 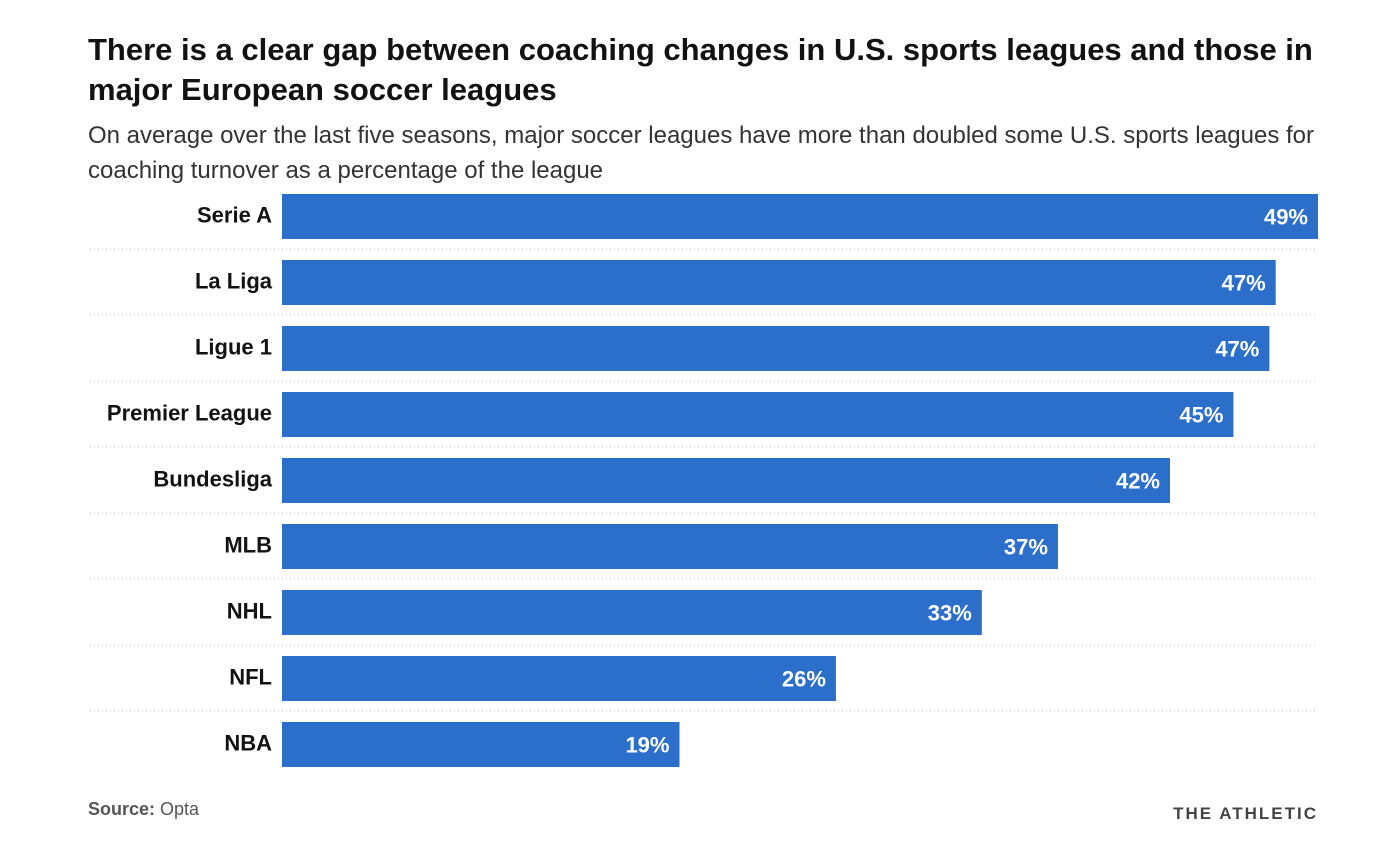 What do you see at coordinates (1245, 813) in the screenshot?
I see `brand: THE ATHLETIC` at bounding box center [1245, 813].